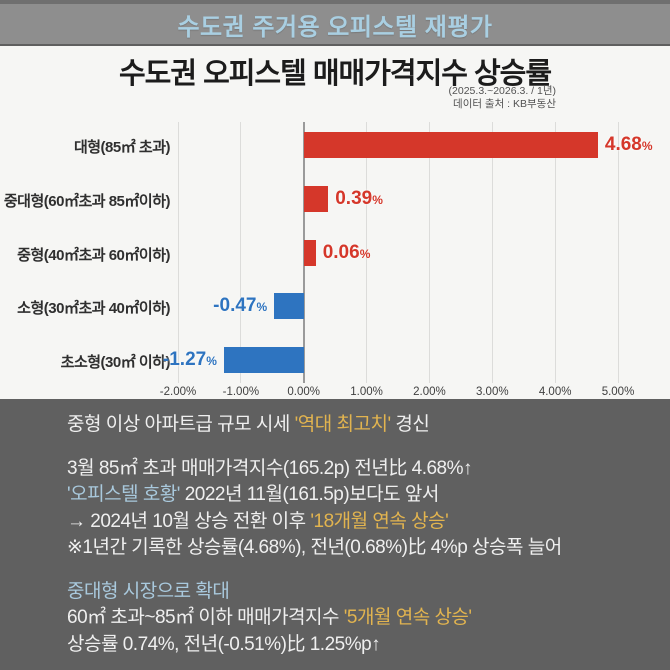  I want to click on value-label: 0.06%, so click(347, 253).